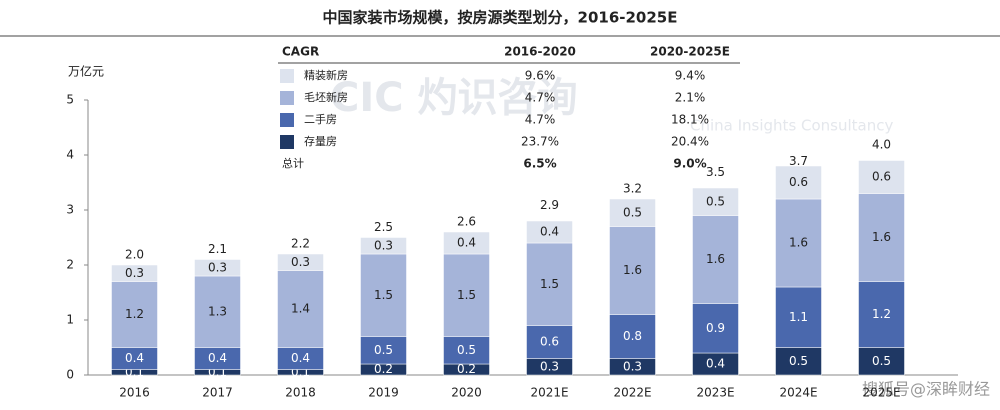 This screenshot has height=410, width=1000. Describe the element at coordinates (217, 393) in the screenshot. I see `x-tick-label: 2017` at that location.